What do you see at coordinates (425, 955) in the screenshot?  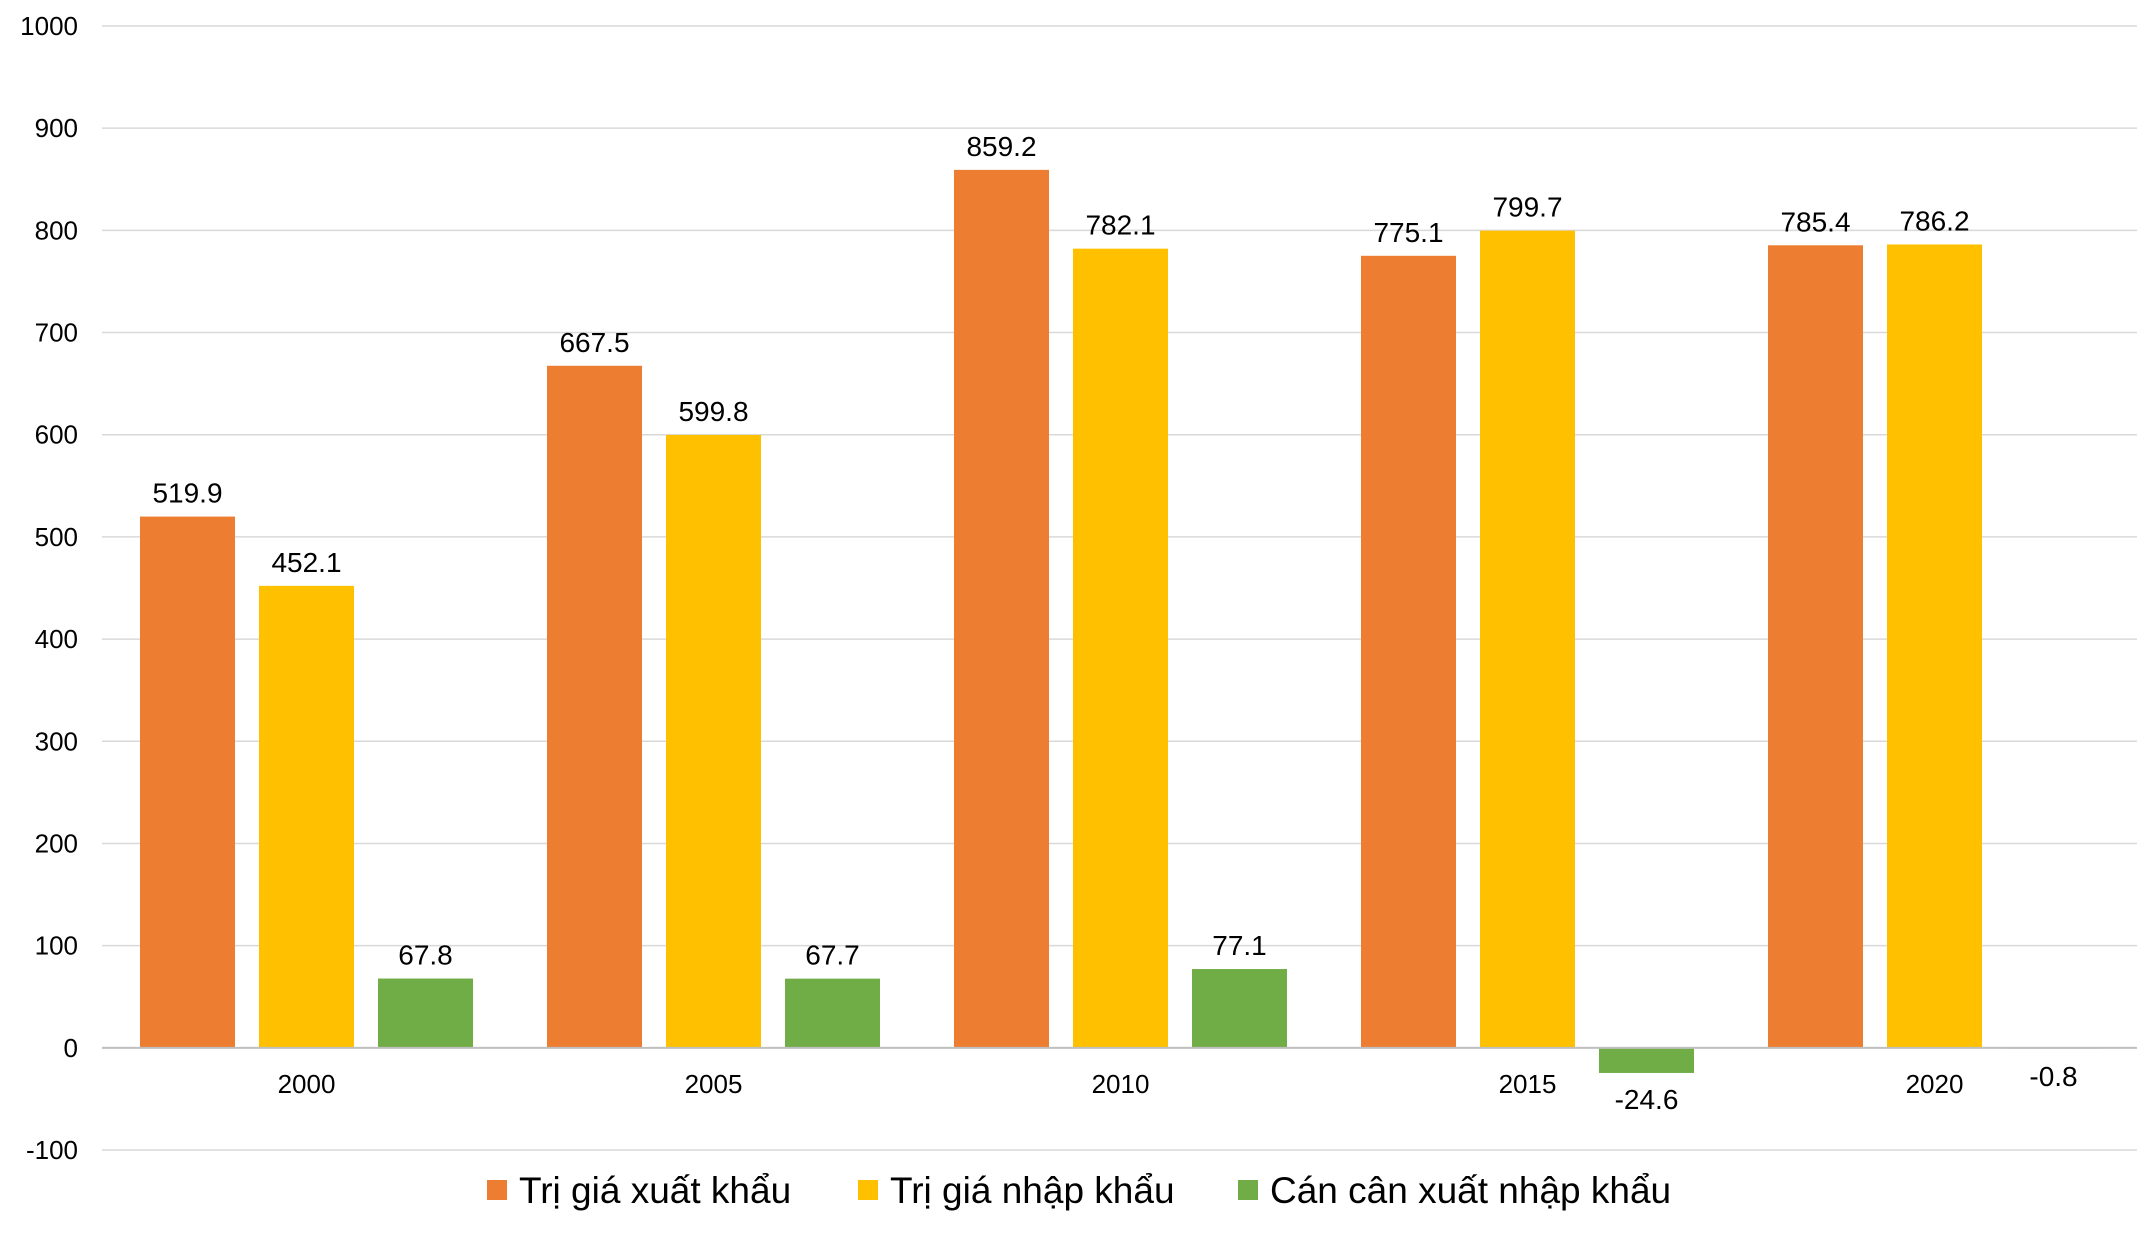 I see `data-label: 67.8` at bounding box center [425, 955].